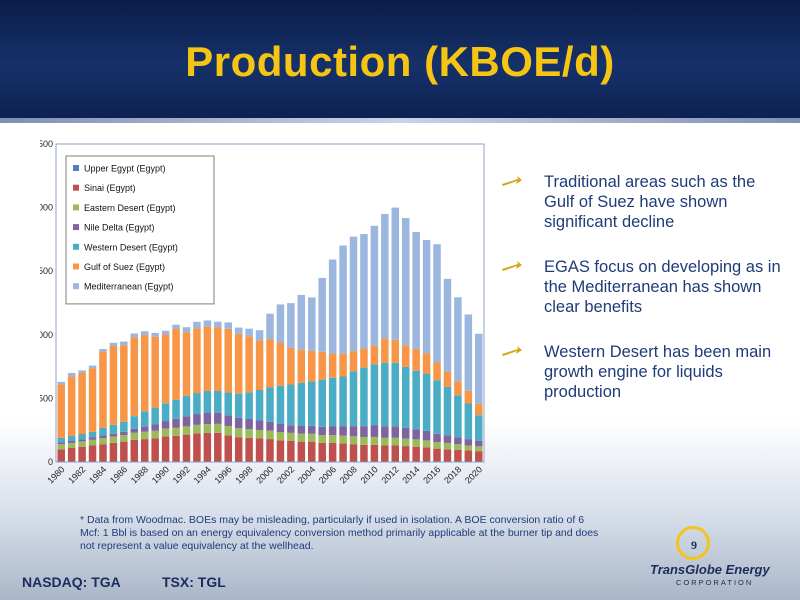 The width and height of the screenshot is (800, 600). Describe the element at coordinates (46, 271) in the screenshot. I see `y-tick-label: 1500` at that location.